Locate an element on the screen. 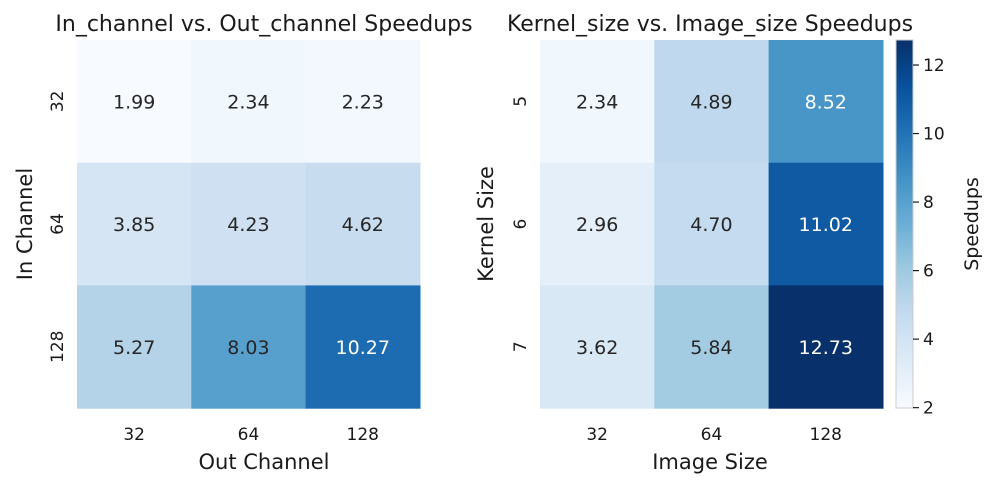 The height and width of the screenshot is (486, 996). colorbar-tick-label: 8 is located at coordinates (928, 203).